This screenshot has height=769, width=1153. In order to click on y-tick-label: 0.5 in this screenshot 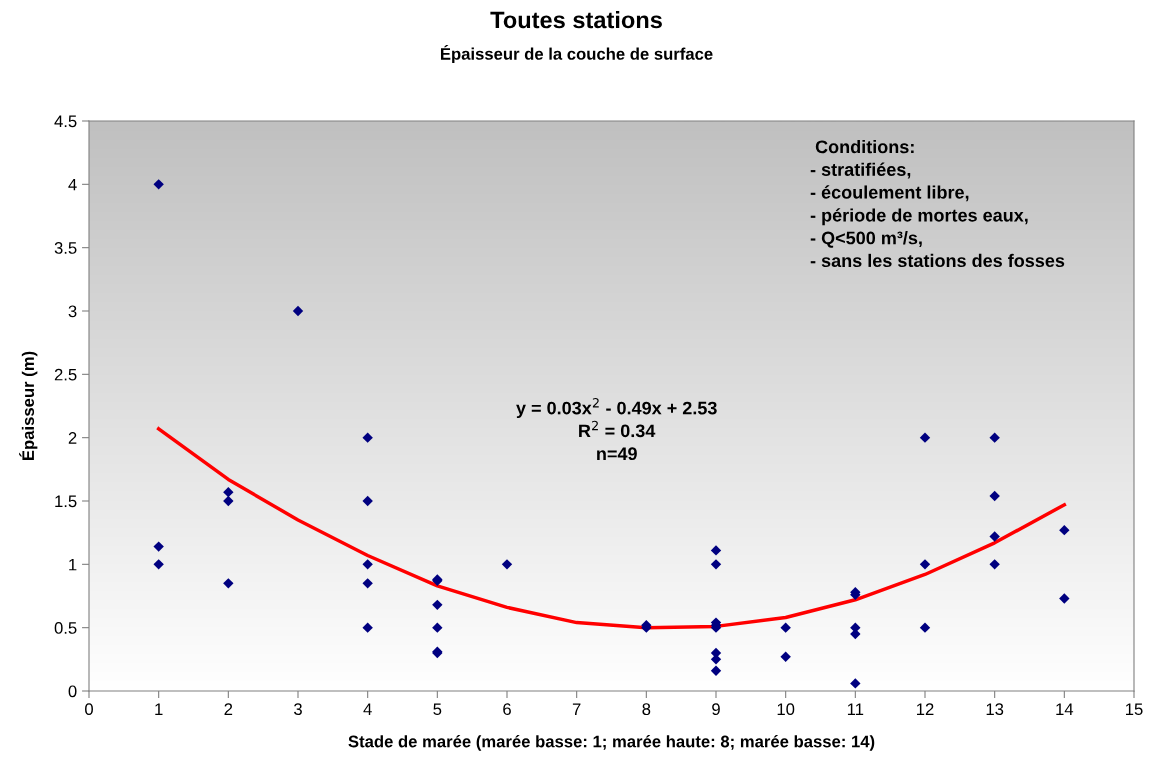, I will do `click(65, 628)`.